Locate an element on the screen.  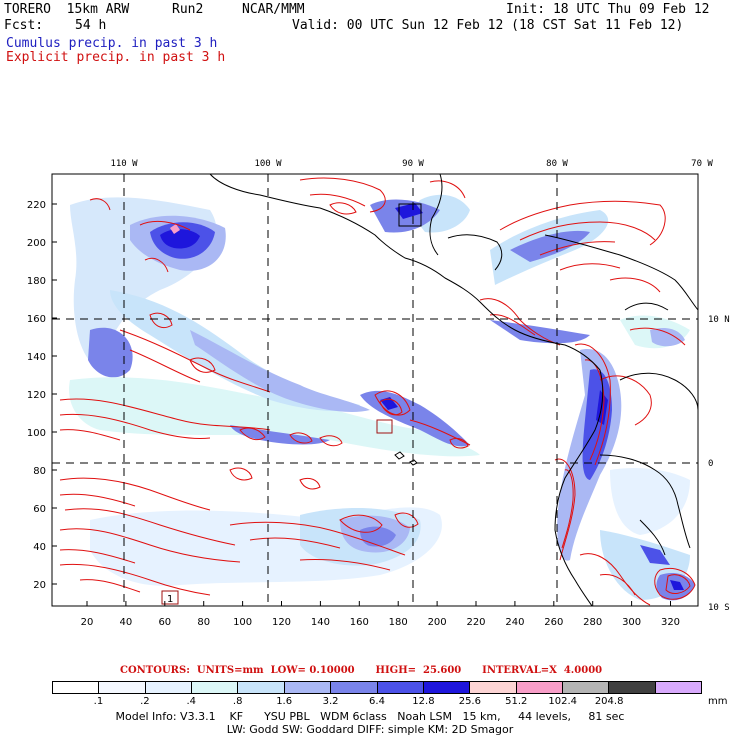
x-tick-label: 140 is located at coordinates (320, 622).